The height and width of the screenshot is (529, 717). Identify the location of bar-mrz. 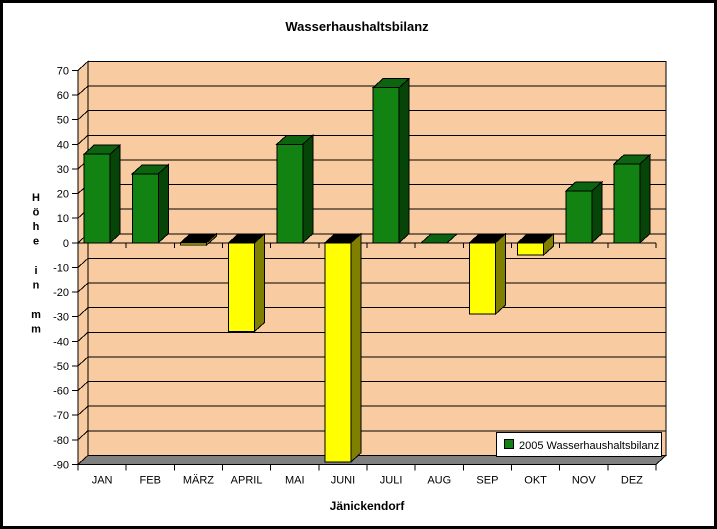
(193, 244).